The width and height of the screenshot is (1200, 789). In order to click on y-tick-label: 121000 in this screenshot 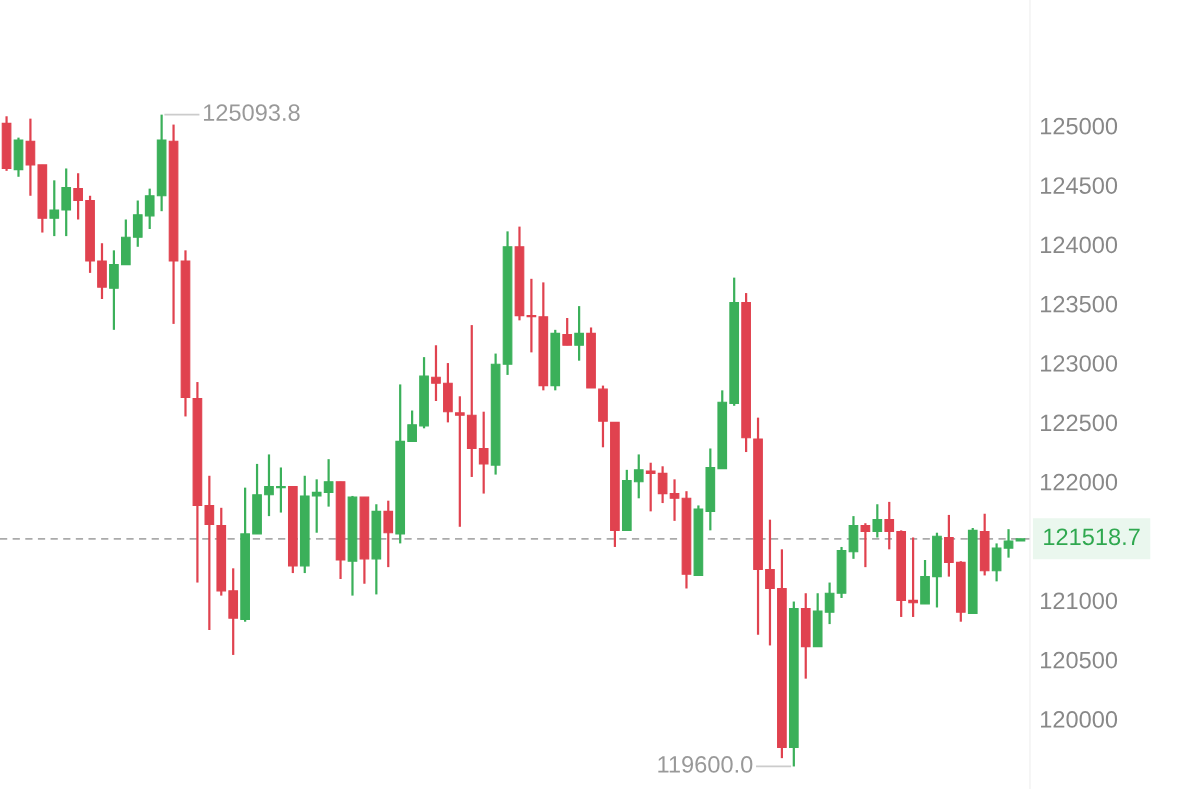, I will do `click(1079, 601)`.